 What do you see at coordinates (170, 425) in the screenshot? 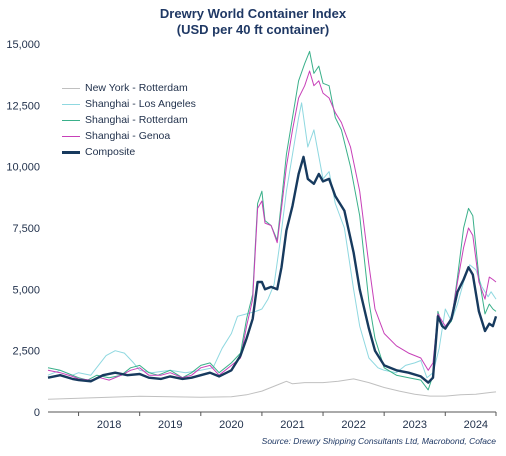
I see `x-tick-label: 2019` at bounding box center [170, 425].